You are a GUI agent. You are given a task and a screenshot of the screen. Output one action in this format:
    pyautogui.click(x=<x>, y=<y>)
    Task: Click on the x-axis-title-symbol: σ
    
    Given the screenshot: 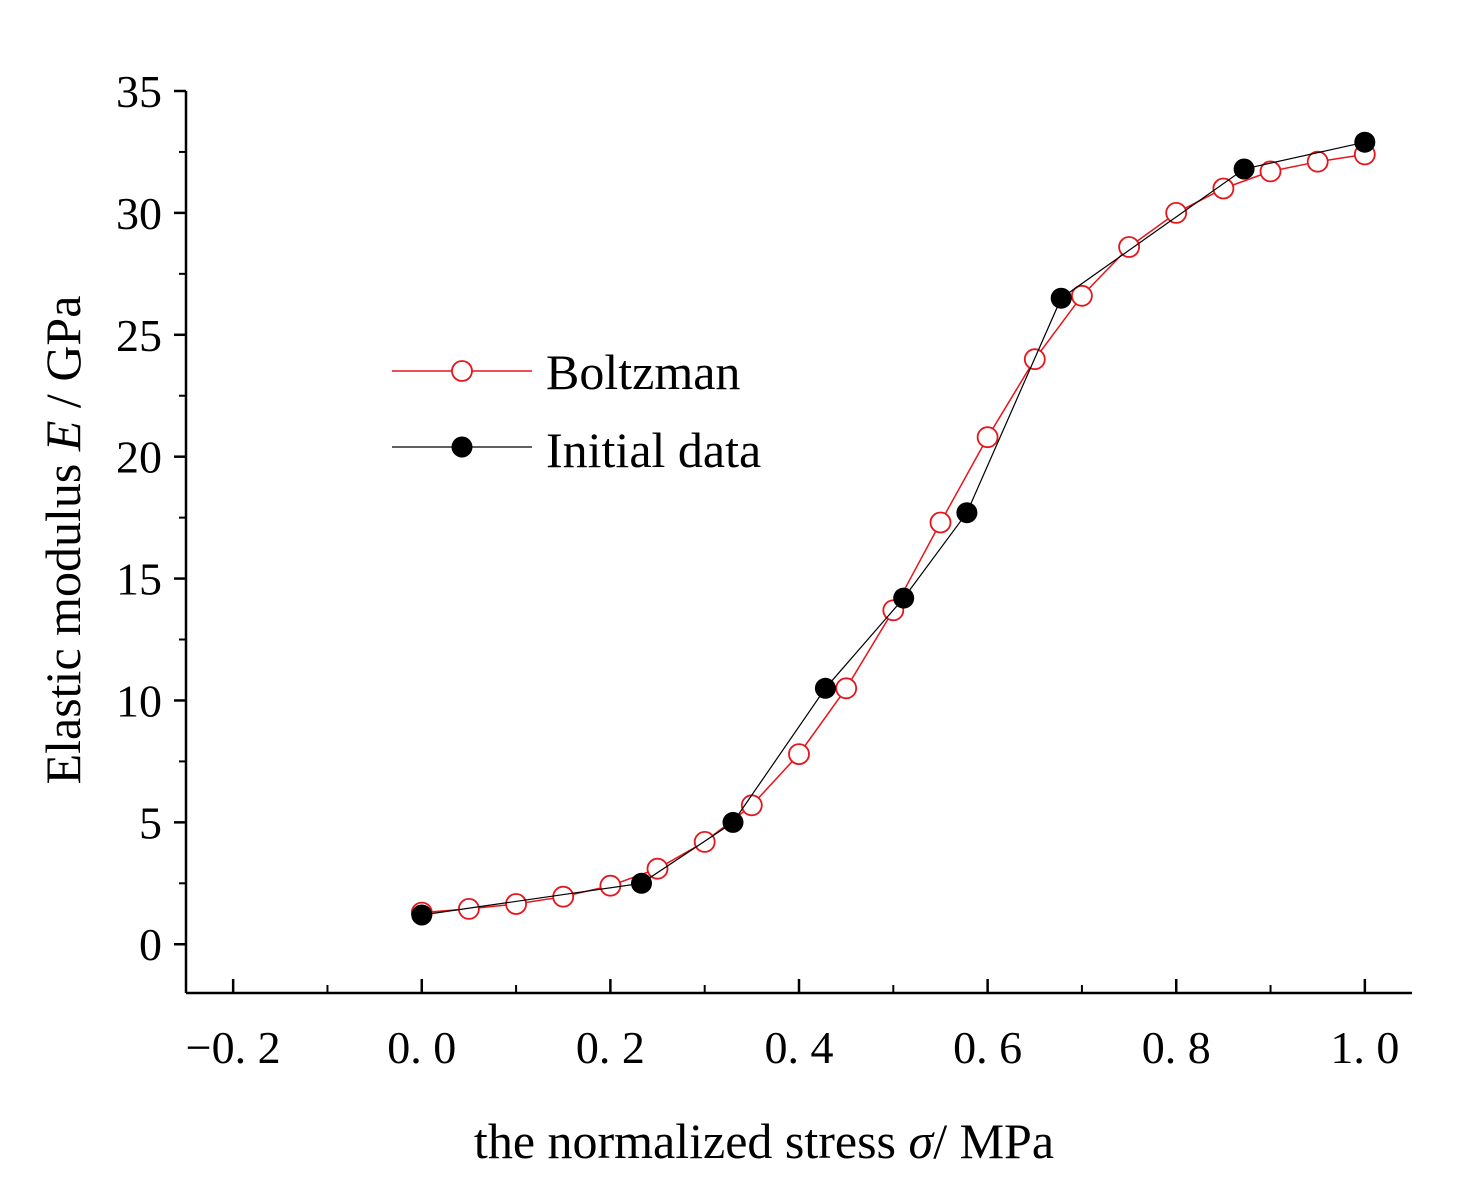 What is the action you would take?
    pyautogui.click(x=922, y=1141)
    